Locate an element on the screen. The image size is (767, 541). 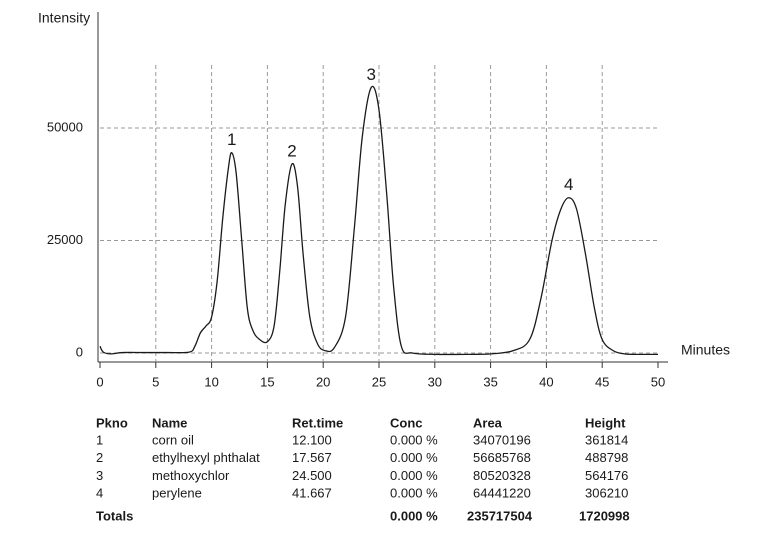
table-cell: 34070196 is located at coordinates (502, 439).